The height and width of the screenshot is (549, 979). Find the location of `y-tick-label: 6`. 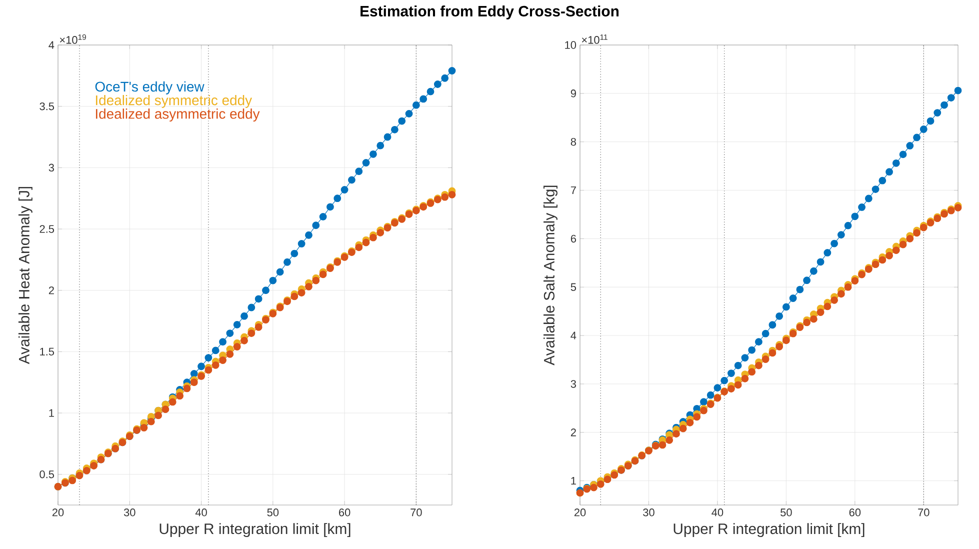

y-tick-label: 6 is located at coordinates (573, 238).